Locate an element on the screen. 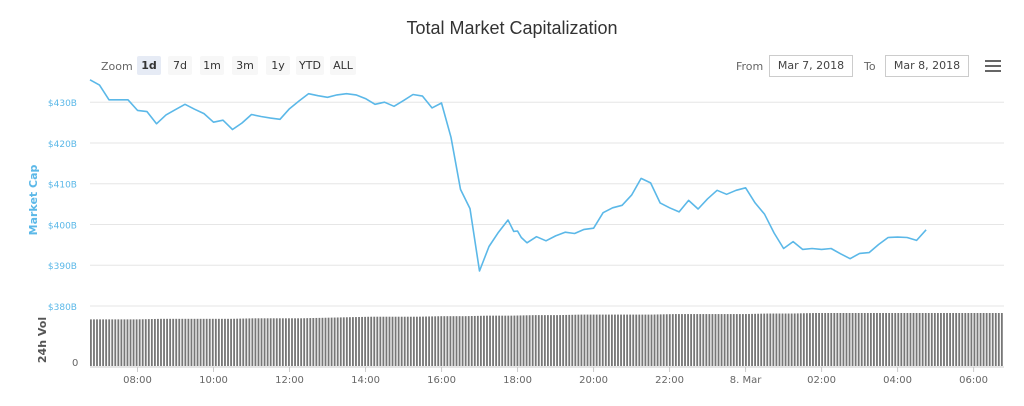 This screenshot has width=1024, height=406. hamburger-menu-icon is located at coordinates (993, 66).